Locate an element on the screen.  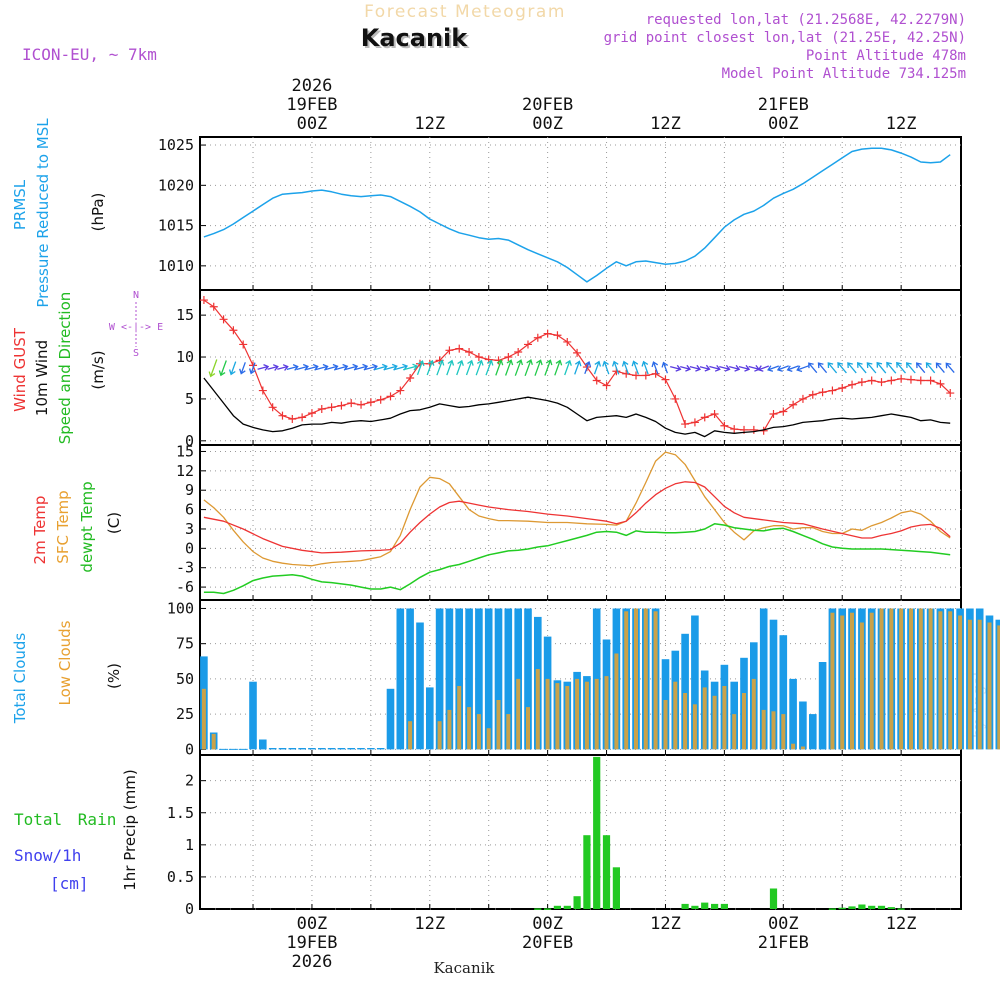
temp-ytick-label: -6 is located at coordinates (185, 587).